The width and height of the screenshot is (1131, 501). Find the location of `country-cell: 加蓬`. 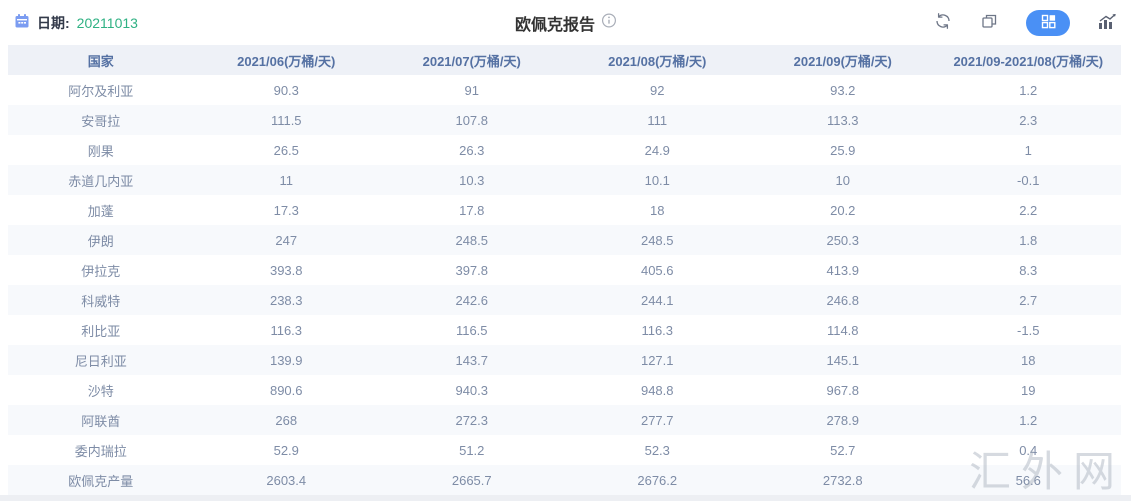

country-cell: 加蓬 is located at coordinates (100, 211).